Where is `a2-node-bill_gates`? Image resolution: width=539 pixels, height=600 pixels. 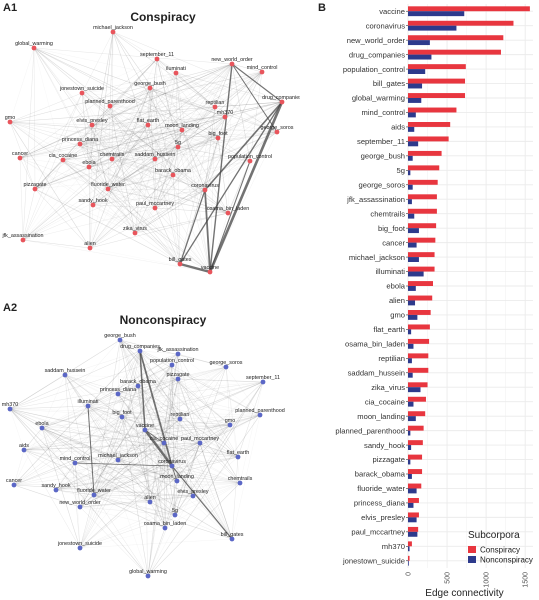
a2-node-bill_gates is located at coordinates (232, 539).